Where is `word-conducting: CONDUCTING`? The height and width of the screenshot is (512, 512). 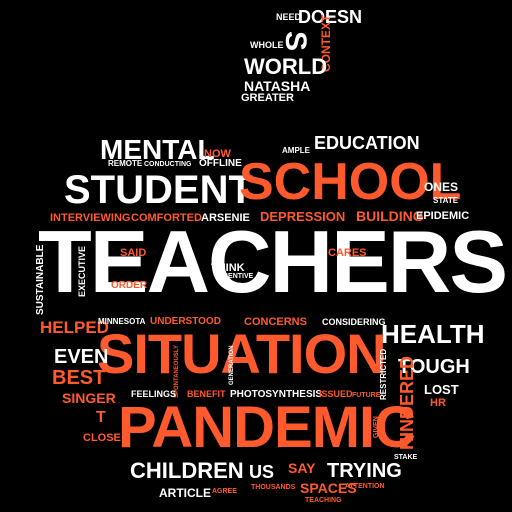 word-conducting: CONDUCTING is located at coordinates (168, 164).